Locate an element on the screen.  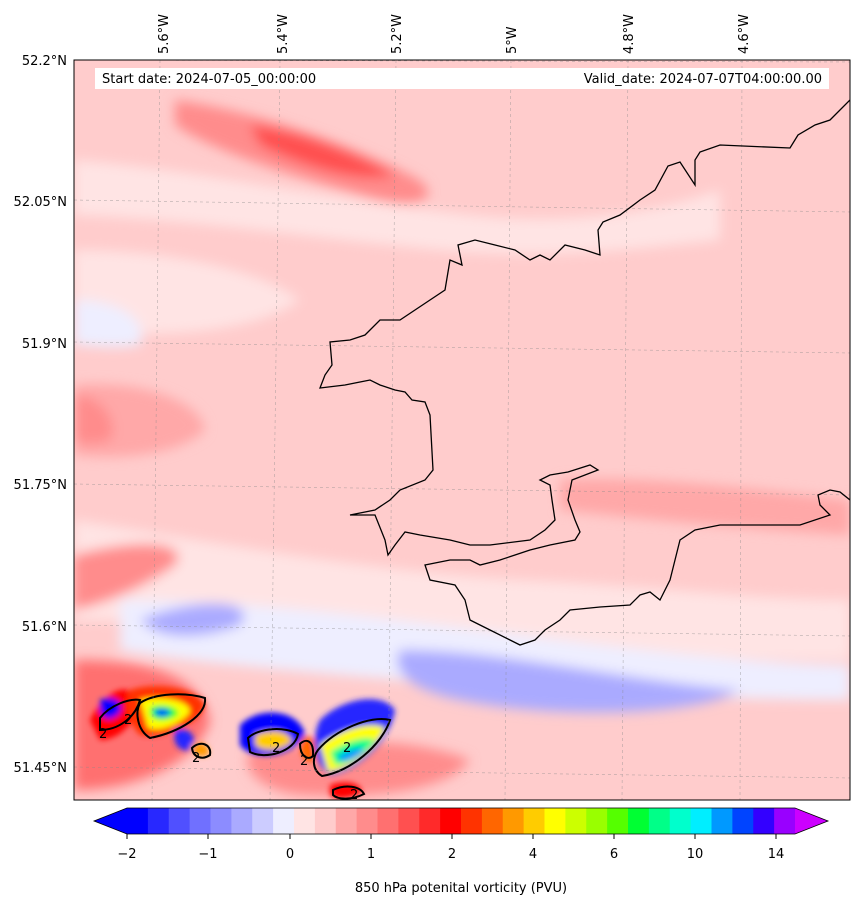
colorbar-tick-label: 10 is located at coordinates (695, 854).